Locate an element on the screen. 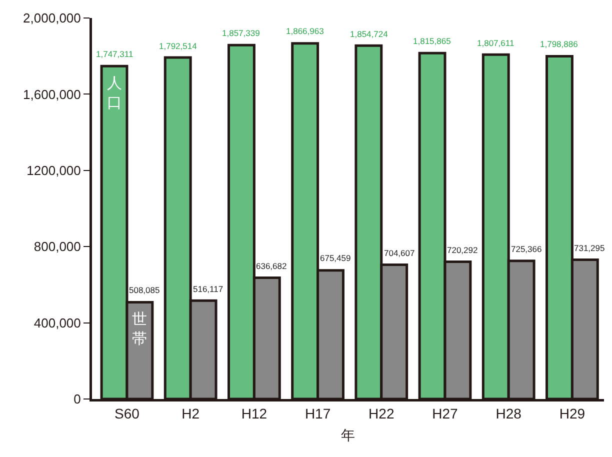 This screenshot has height=457, width=612. data-label: 675,459 is located at coordinates (335, 258).